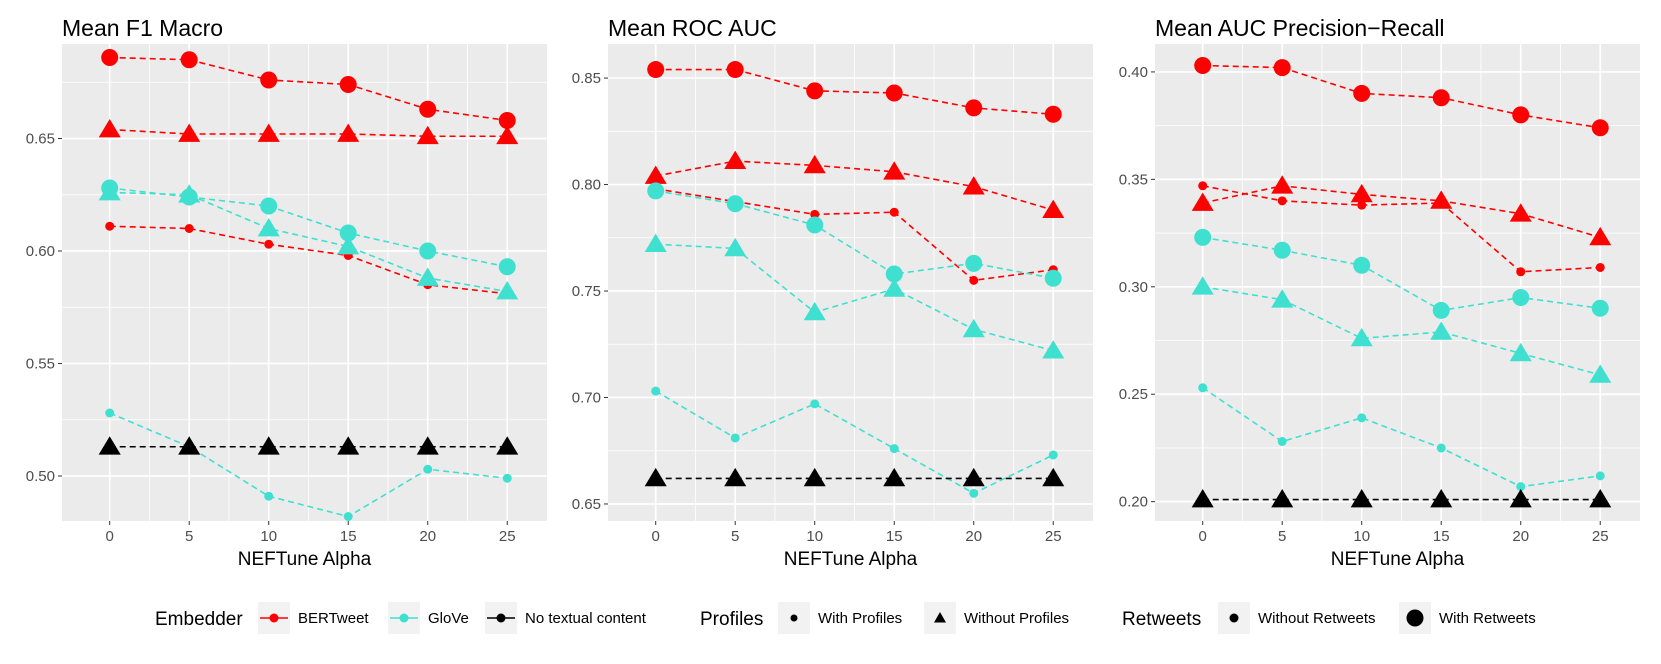 The image size is (1661, 664). I want to click on legend-label-bertweet: BERTweet, so click(333, 618).